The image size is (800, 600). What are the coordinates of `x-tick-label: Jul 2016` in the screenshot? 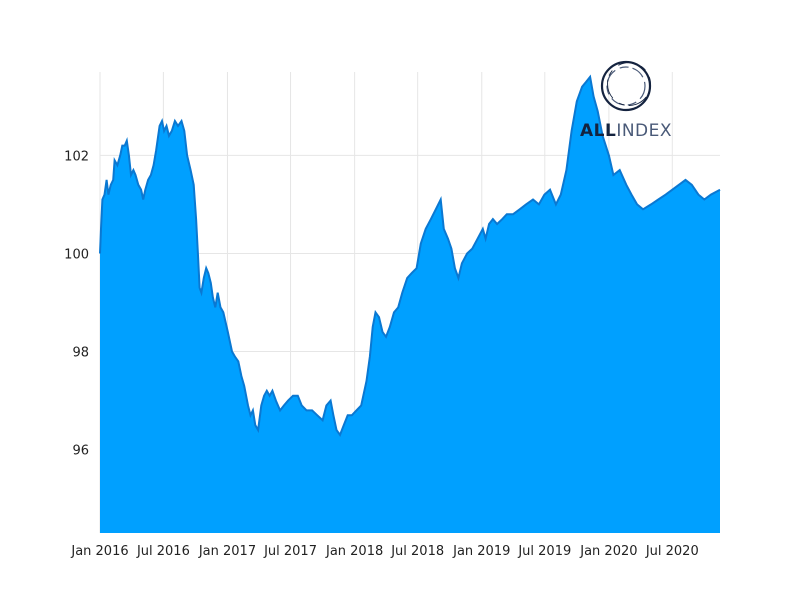 It's located at (163, 551).